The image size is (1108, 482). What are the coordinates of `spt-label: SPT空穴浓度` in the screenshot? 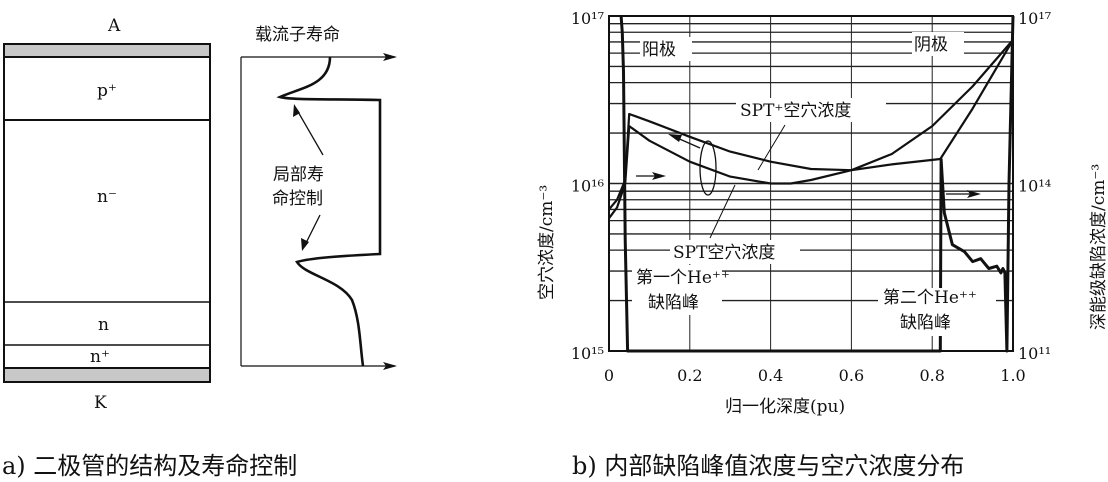 It's located at (724, 253).